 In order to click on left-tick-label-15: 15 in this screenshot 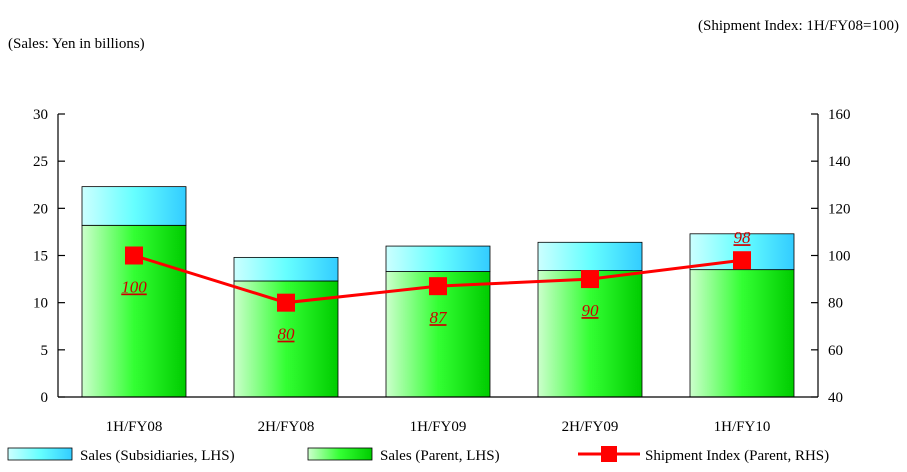, I will do `click(40, 257)`.